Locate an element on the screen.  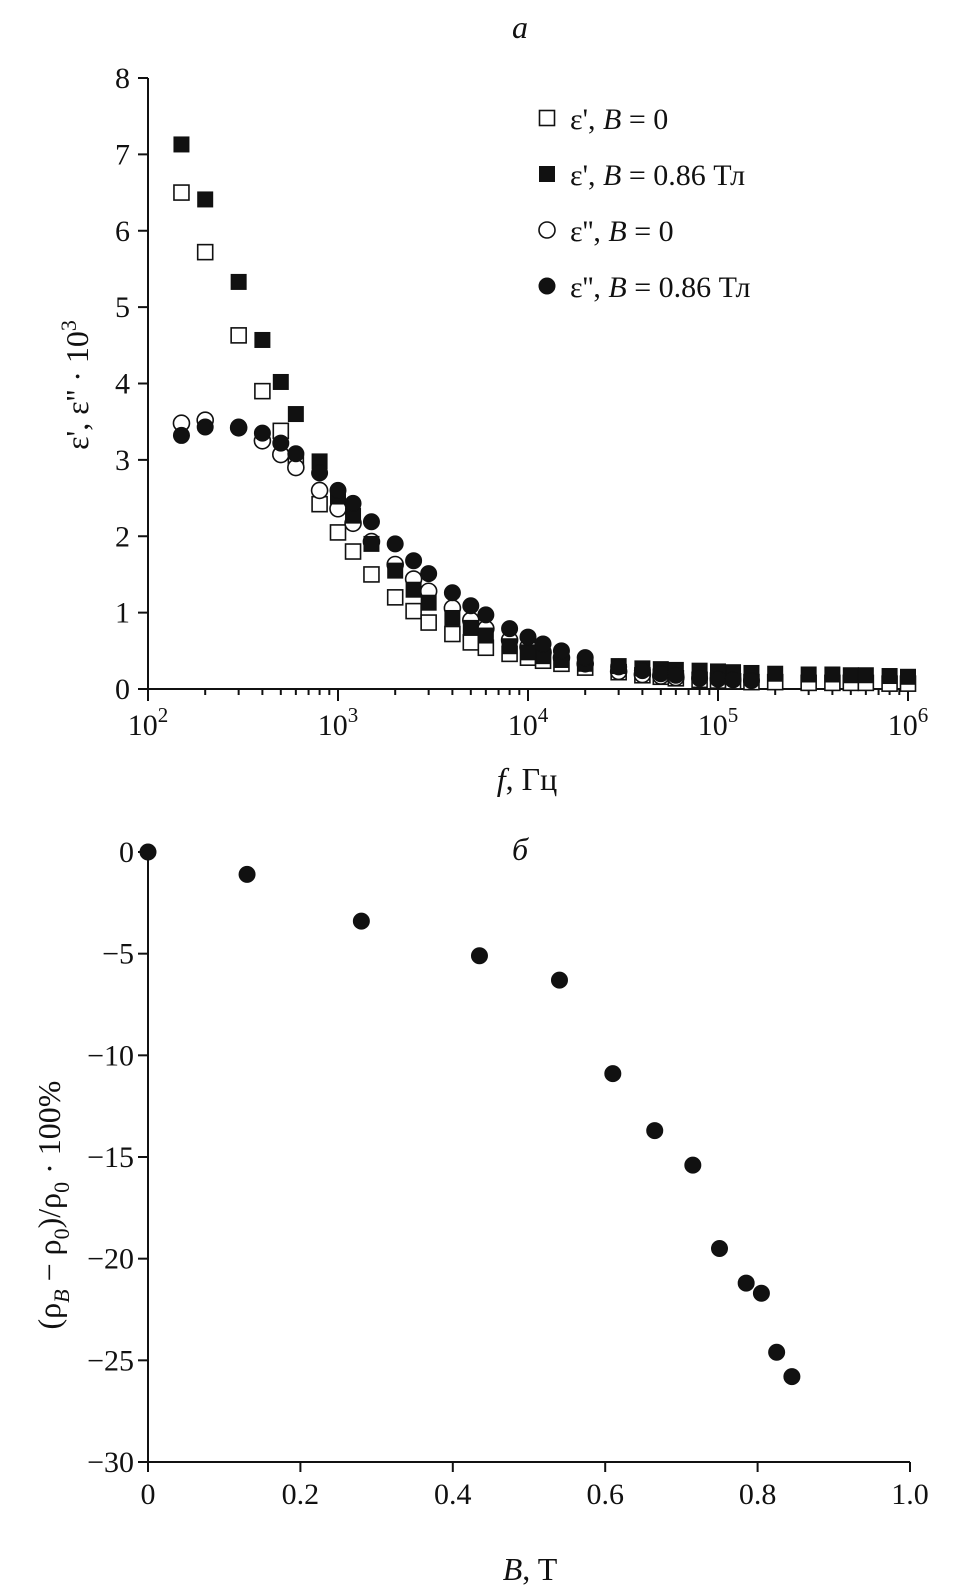
panel-b-y-tick-label: −10 is located at coordinates (110, 1055).